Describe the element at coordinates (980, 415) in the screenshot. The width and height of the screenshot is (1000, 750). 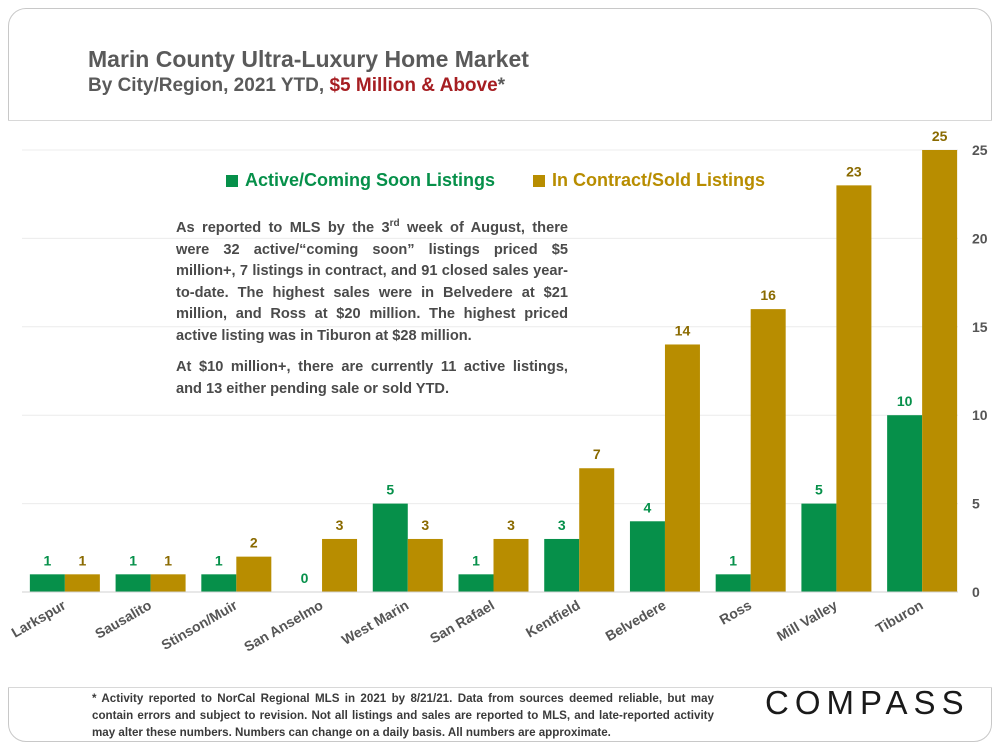
I see `y-tick-label: 10` at that location.